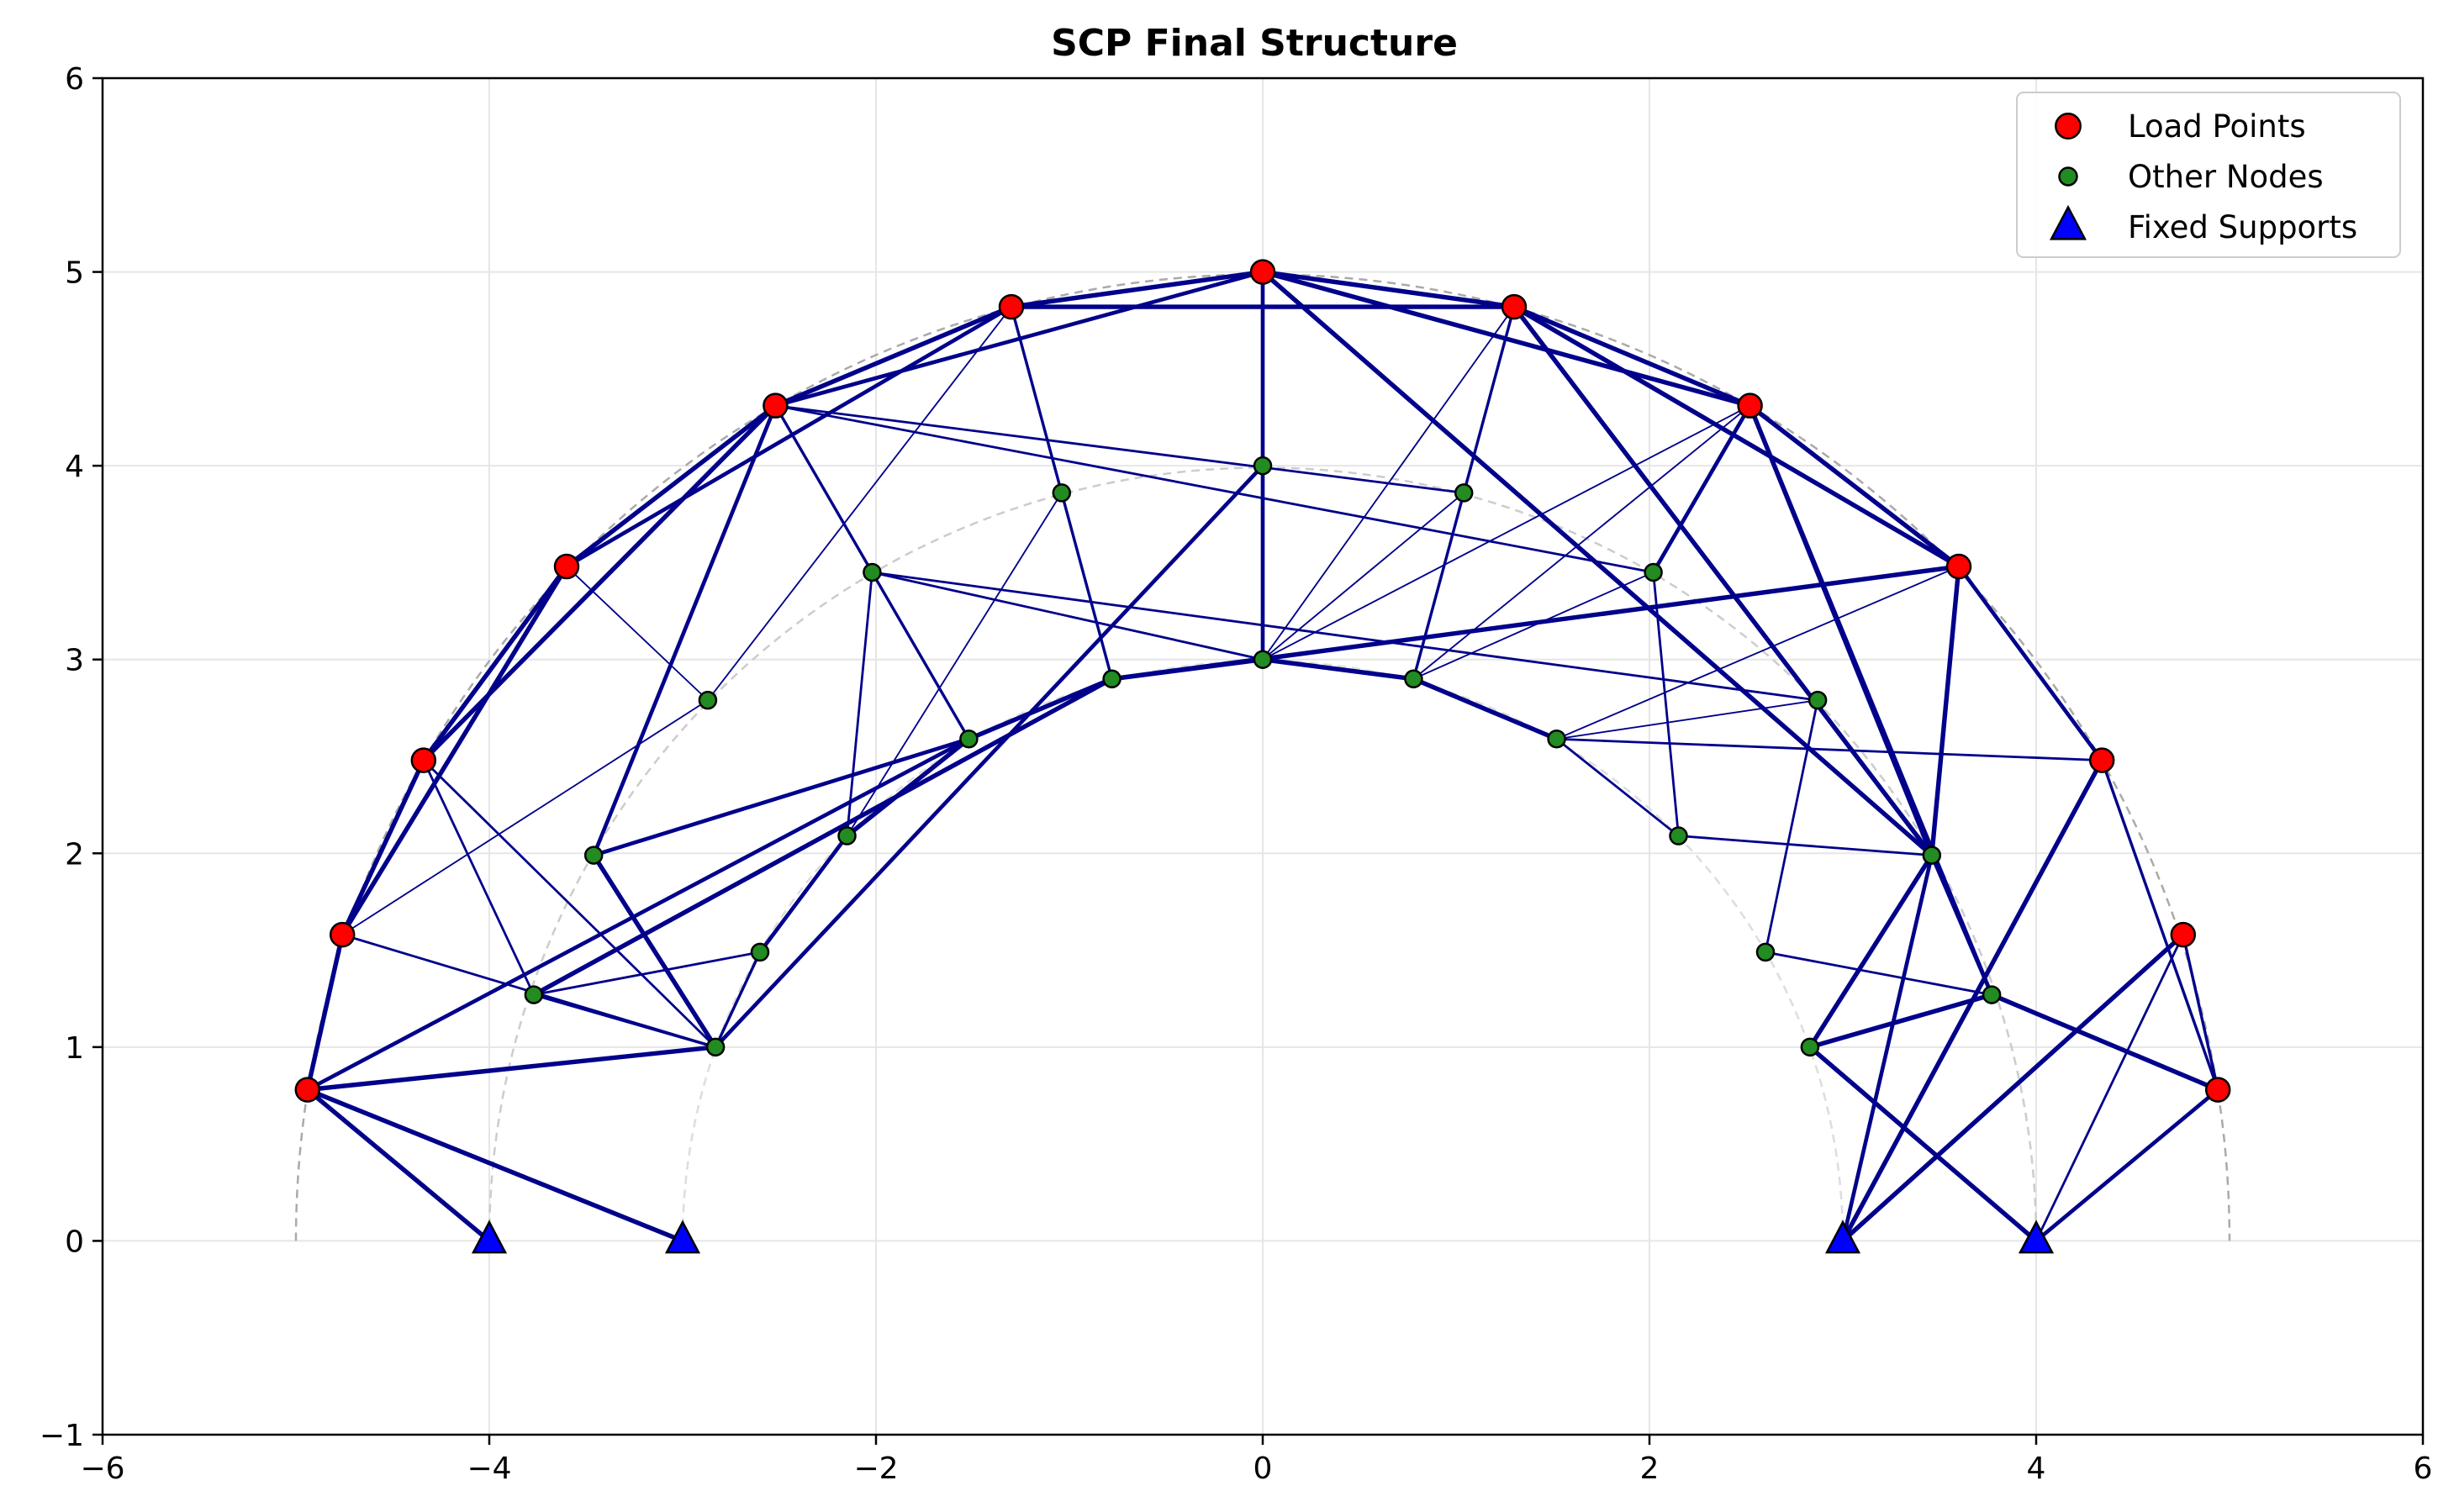  I want to click on legend-label: Load Points, so click(2217, 126).